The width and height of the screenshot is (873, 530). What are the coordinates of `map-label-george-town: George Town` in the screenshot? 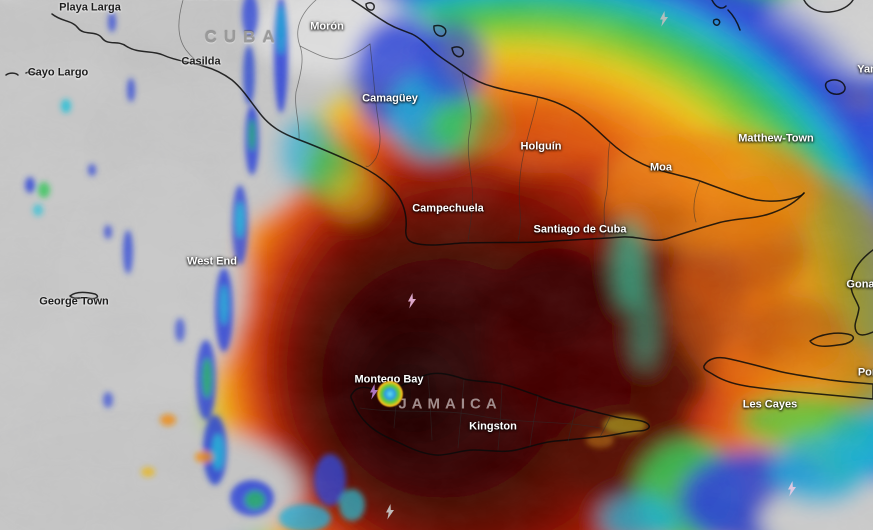 It's located at (74, 301).